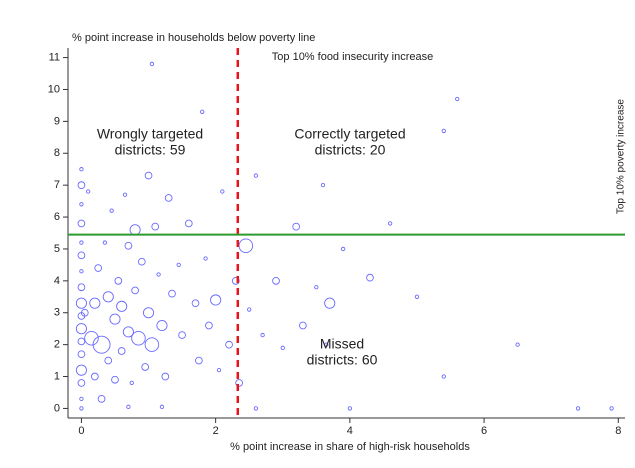 This screenshot has width=635, height=468. I want to click on y-tick-label: 8, so click(57, 153).